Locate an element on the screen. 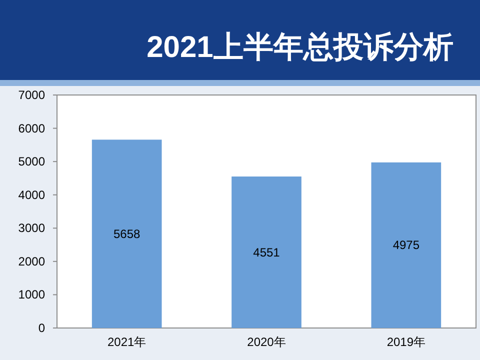 The width and height of the screenshot is (480, 360). y-tick-label: 5000 is located at coordinates (32, 161).